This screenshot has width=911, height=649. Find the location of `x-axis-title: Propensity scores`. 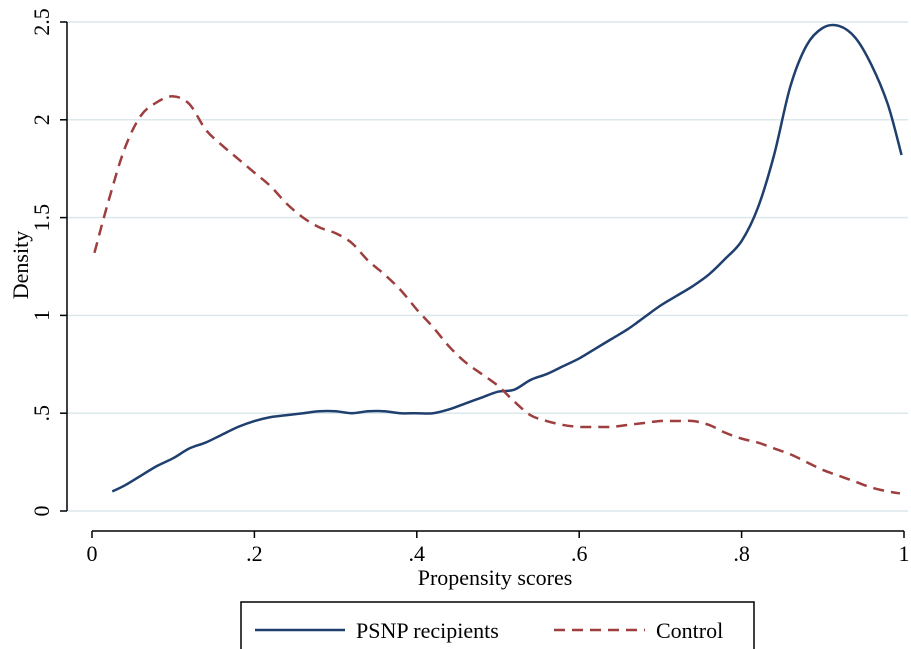

x-axis-title: Propensity scores is located at coordinates (495, 577).